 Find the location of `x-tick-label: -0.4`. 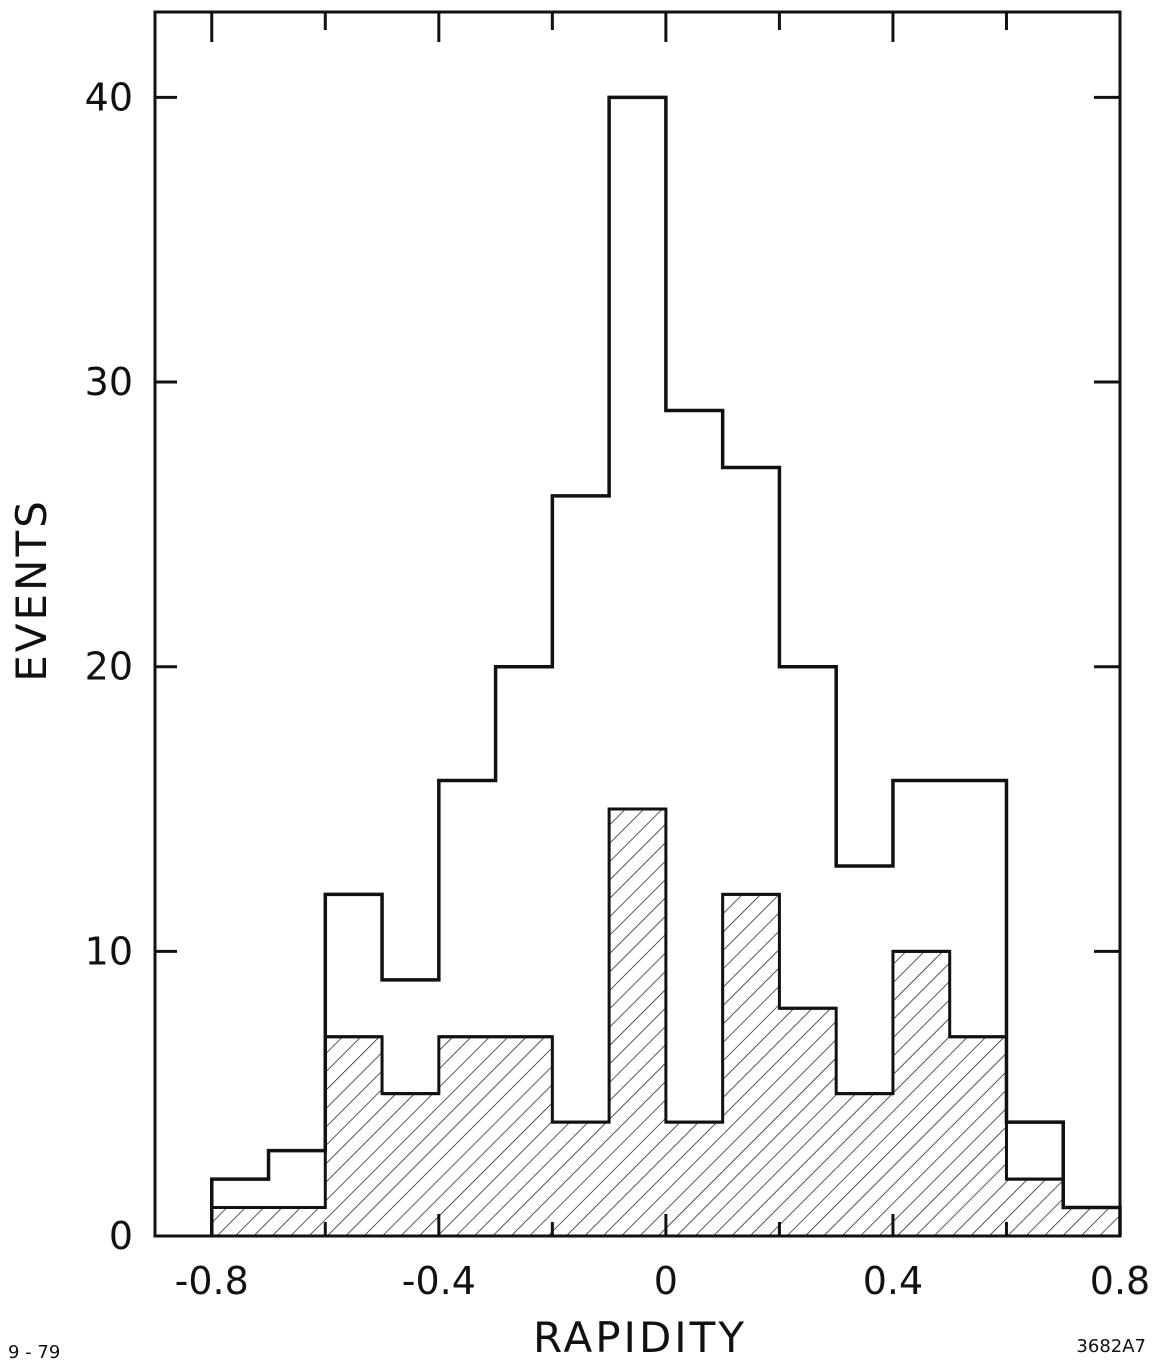

x-tick-label: -0.4 is located at coordinates (439, 1281).